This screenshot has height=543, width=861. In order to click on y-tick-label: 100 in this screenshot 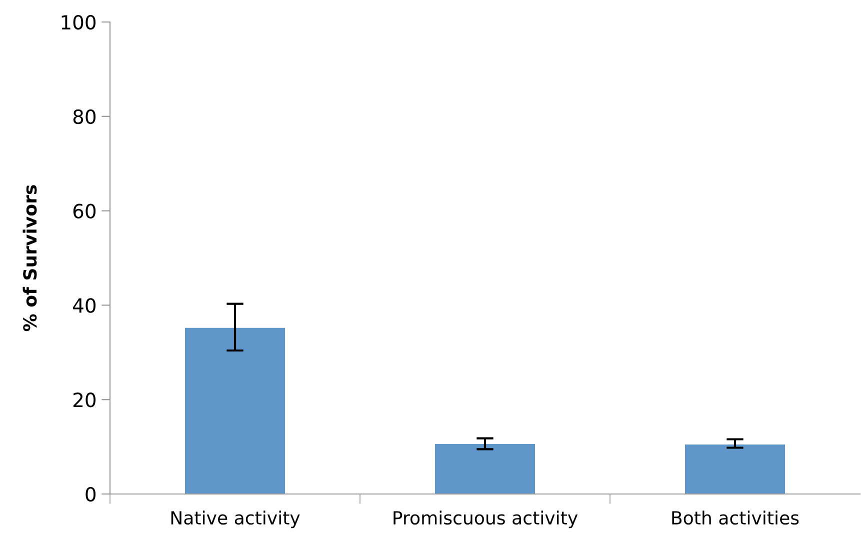, I will do `click(79, 22)`.